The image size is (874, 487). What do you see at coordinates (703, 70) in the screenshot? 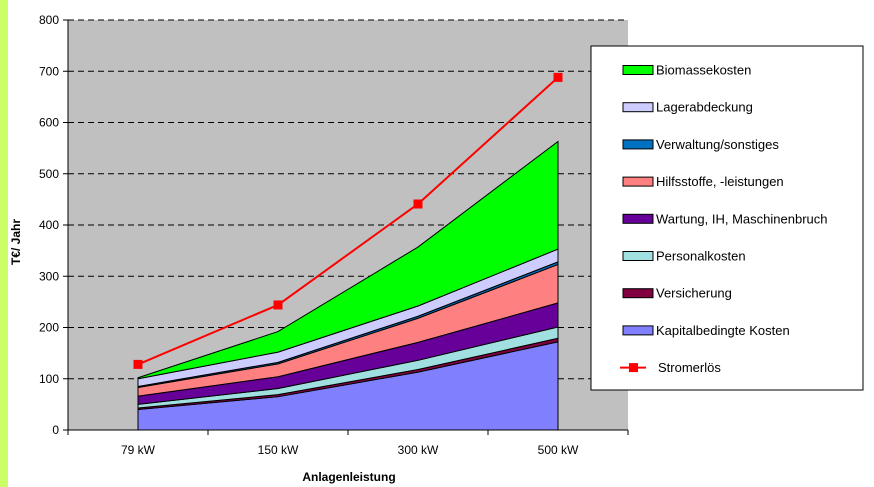
I see `legend-label: Biomassekosten` at bounding box center [703, 70].